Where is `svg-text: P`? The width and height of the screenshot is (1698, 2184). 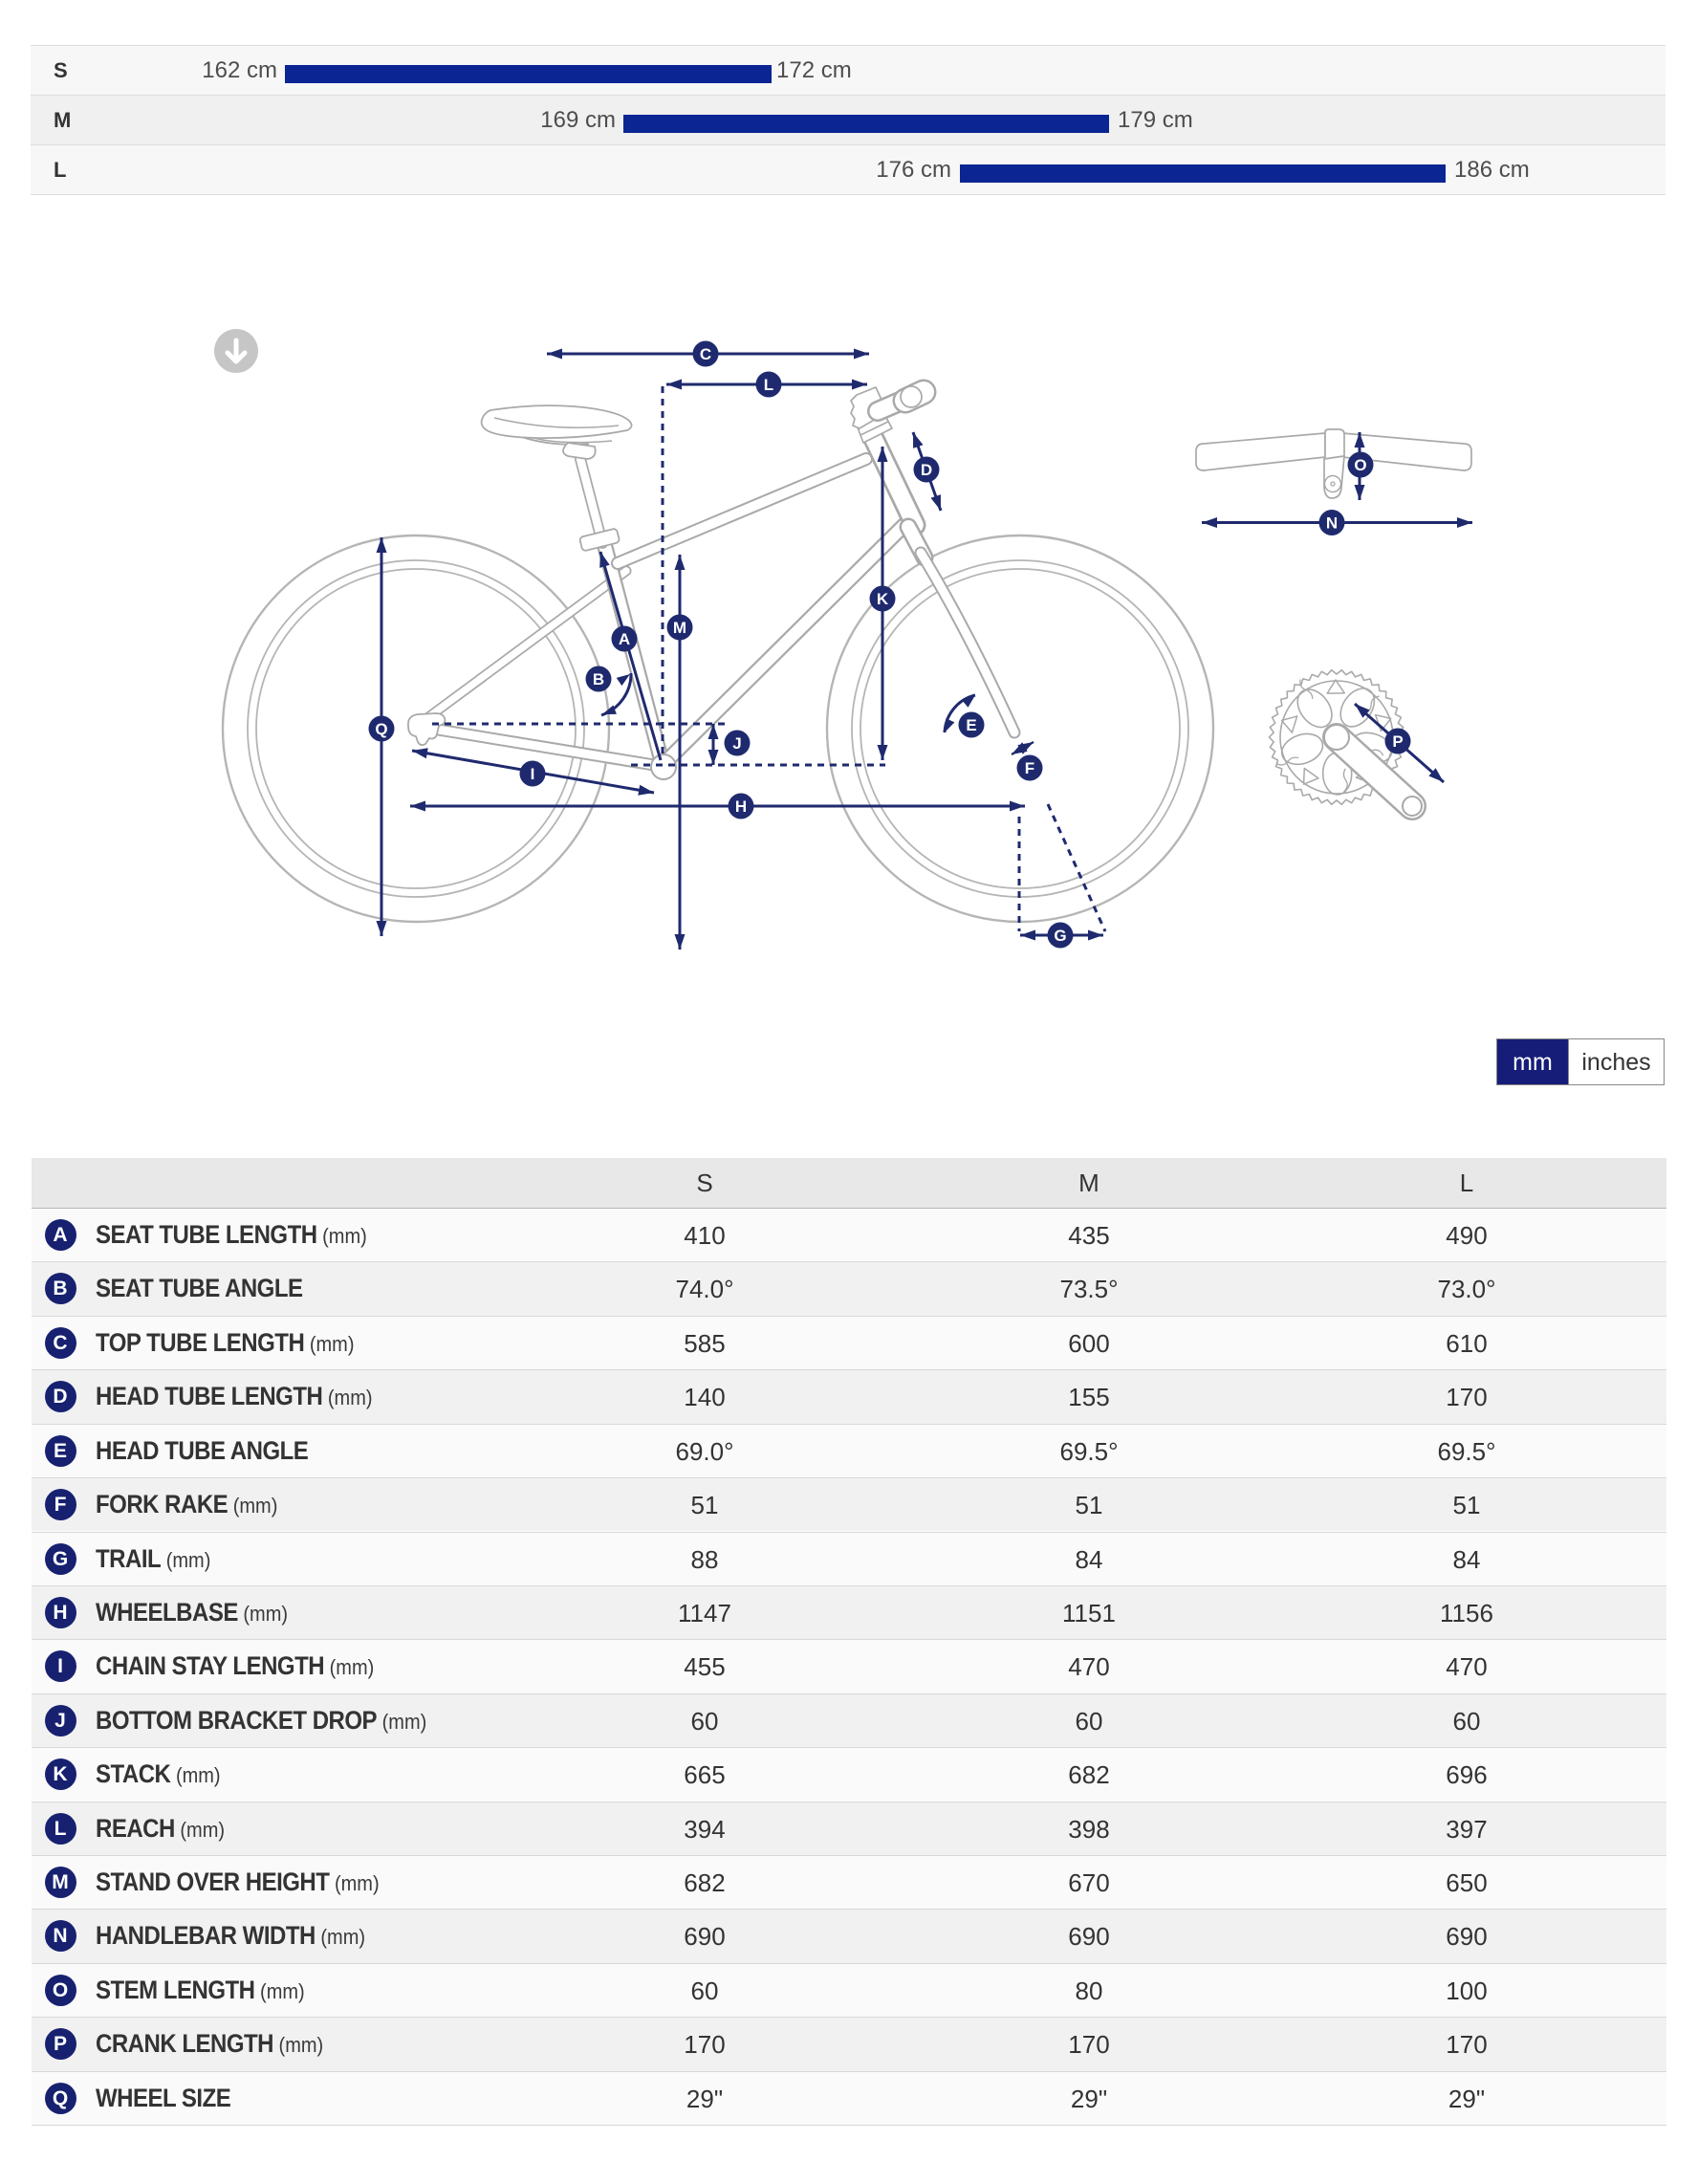 svg-text: P is located at coordinates (1398, 741).